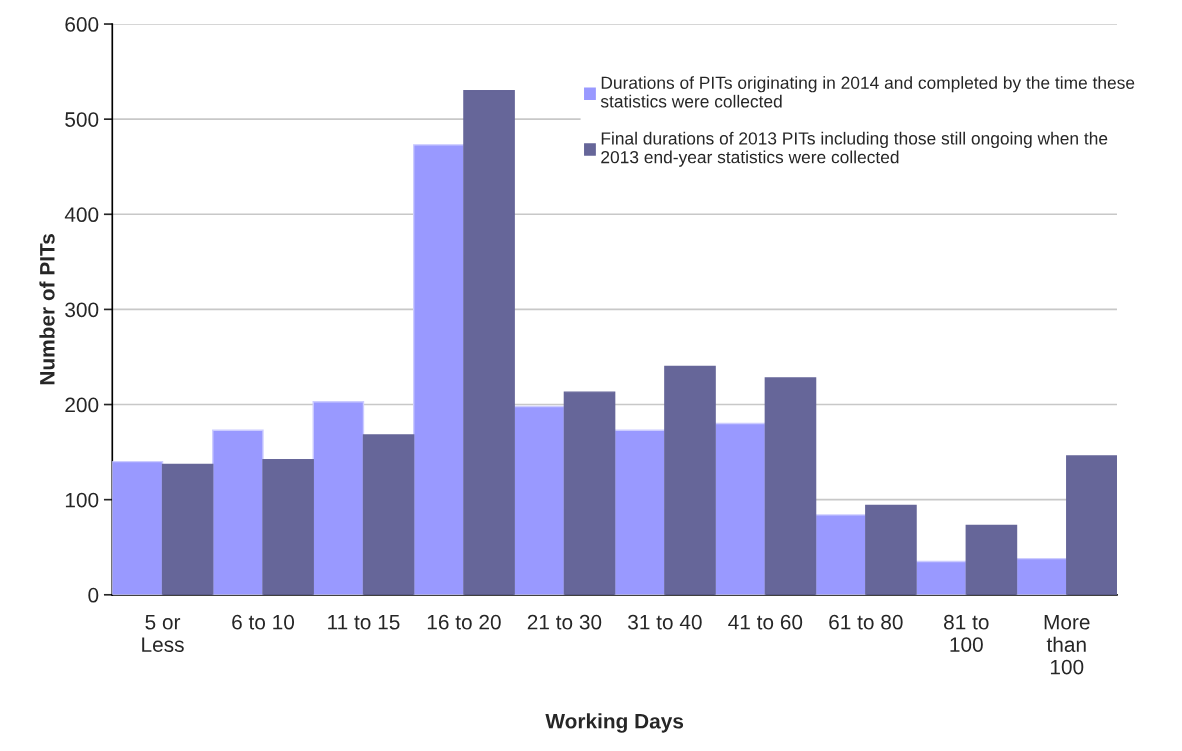  What do you see at coordinates (163, 633) in the screenshot?
I see `x-tick-label: 5 or Less` at bounding box center [163, 633].